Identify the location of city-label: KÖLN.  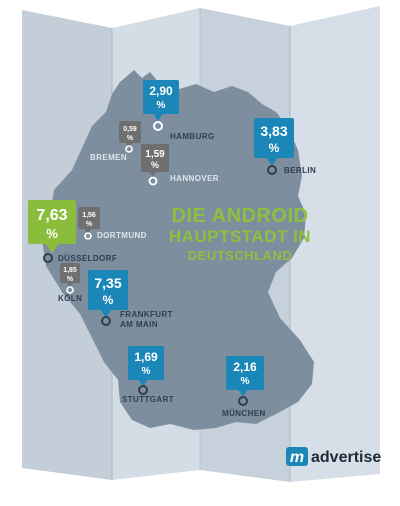
(70, 298).